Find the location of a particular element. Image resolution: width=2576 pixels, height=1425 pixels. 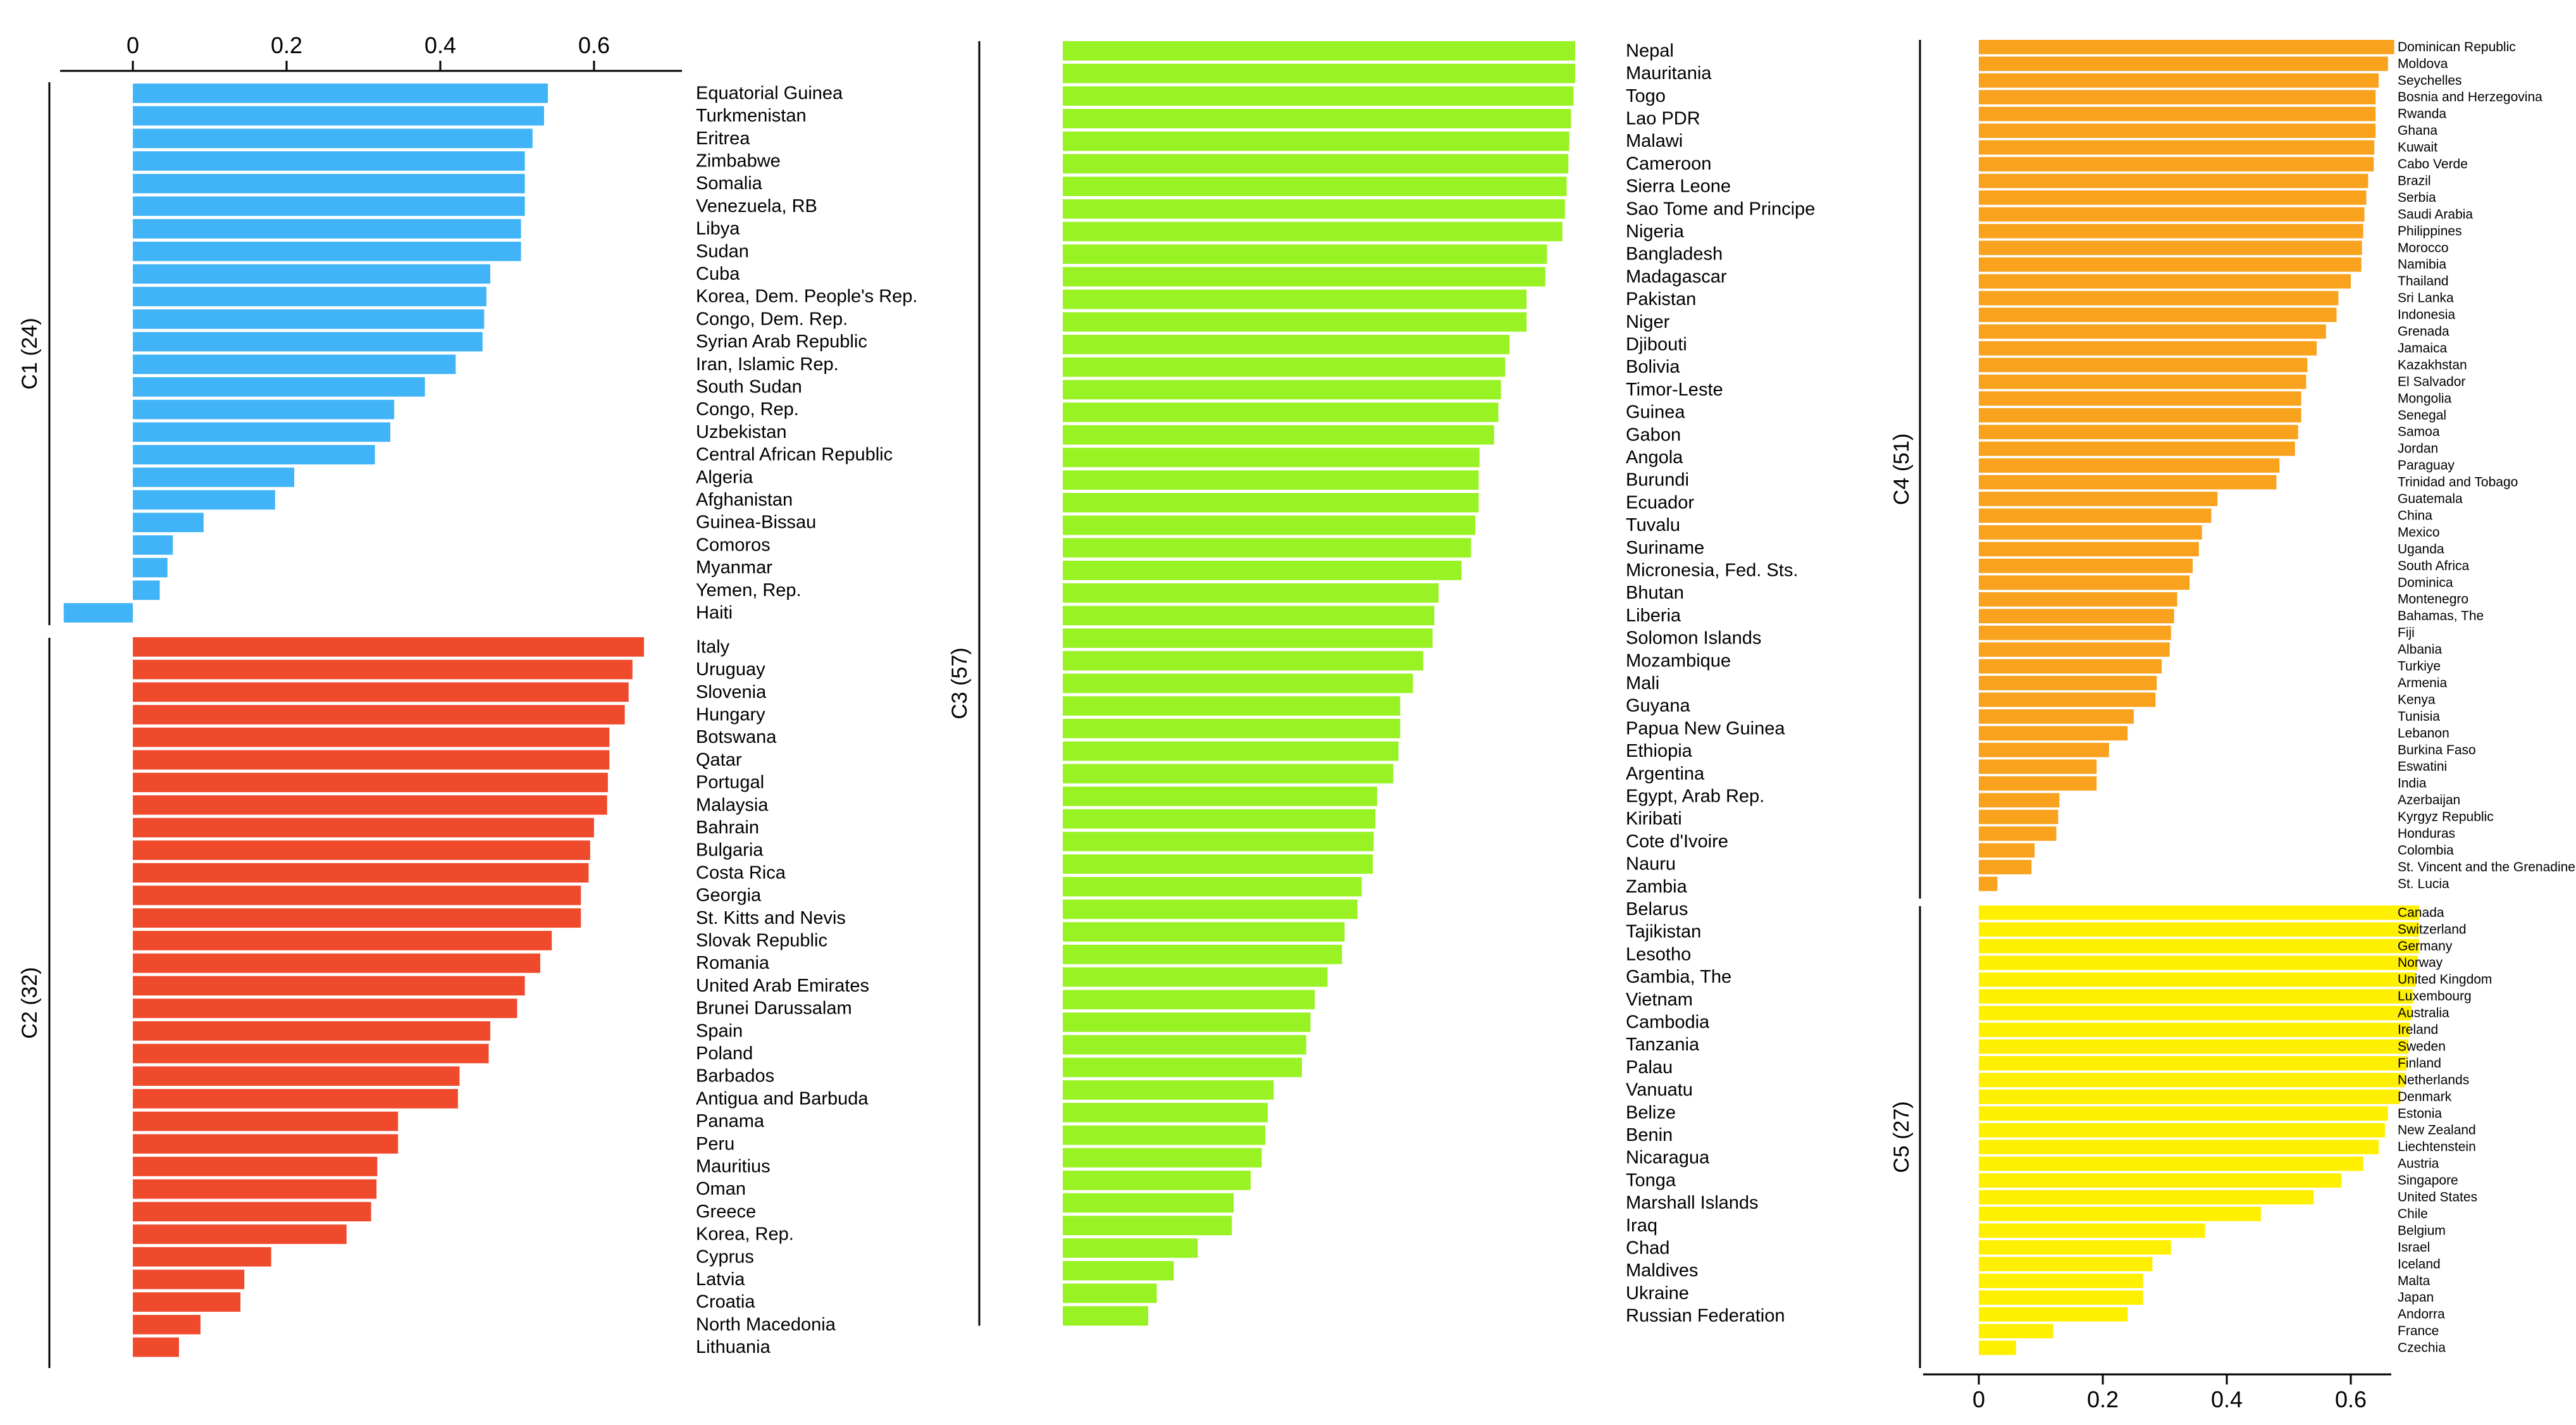

bar-label-angola: Angola is located at coordinates (1655, 457).